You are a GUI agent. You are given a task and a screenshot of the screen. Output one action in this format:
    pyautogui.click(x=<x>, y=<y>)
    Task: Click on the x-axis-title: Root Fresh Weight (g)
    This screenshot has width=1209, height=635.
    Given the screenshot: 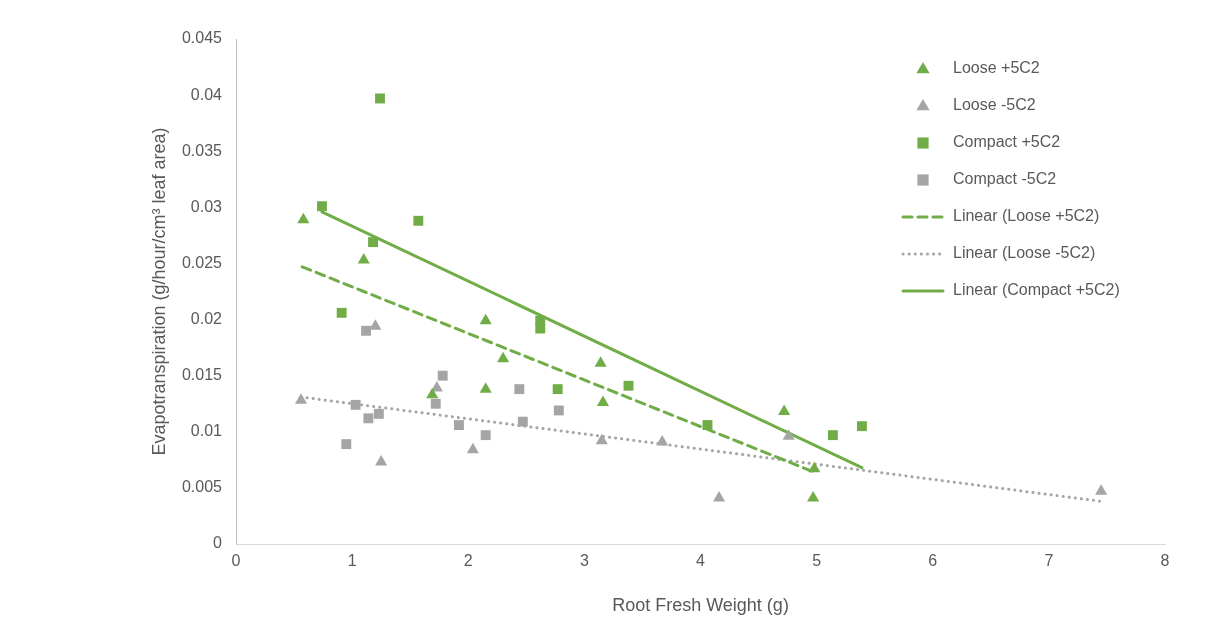 What is the action you would take?
    pyautogui.click(x=700, y=605)
    